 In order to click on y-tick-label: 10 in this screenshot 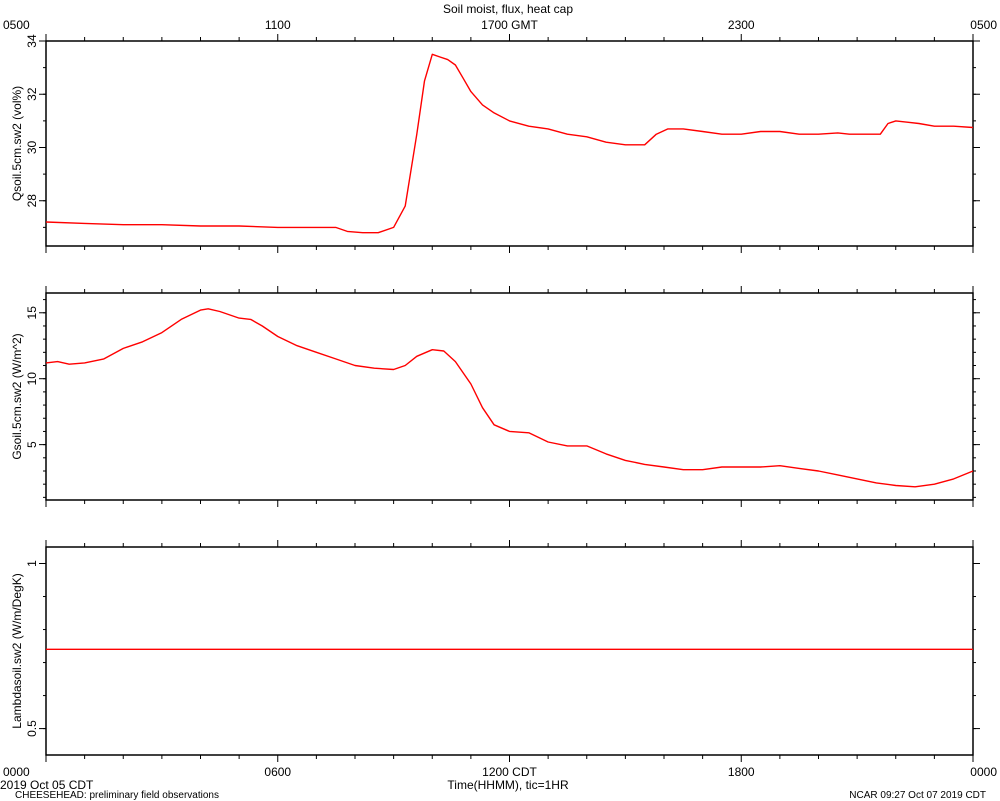, I will do `click(32, 379)`.